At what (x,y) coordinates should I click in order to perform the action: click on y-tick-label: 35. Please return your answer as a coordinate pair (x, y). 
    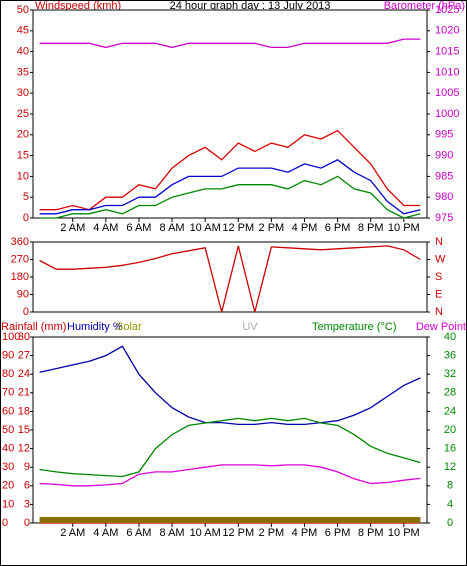
    Looking at the image, I should click on (23, 72).